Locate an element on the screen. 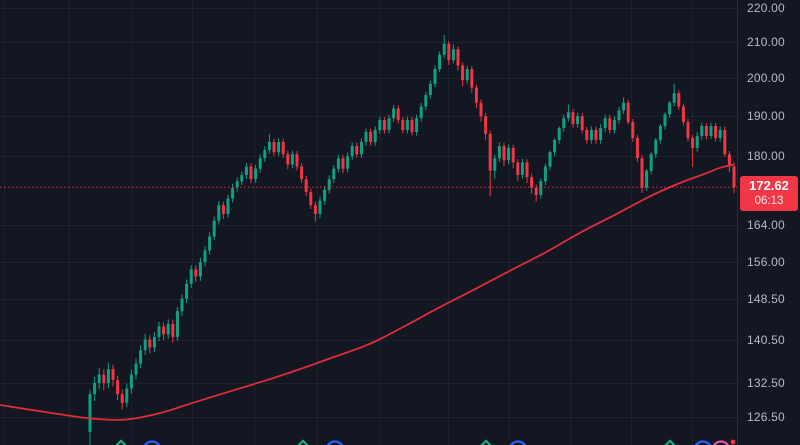 This screenshot has height=445, width=800. price-tick-label: 132.50 is located at coordinates (766, 383).